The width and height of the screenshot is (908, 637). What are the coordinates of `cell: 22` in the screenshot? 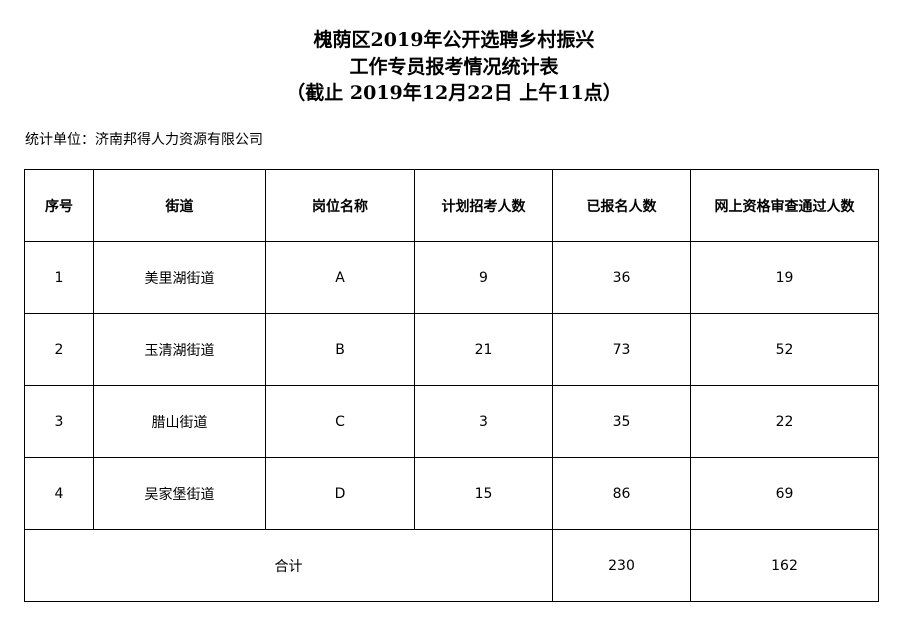 It's located at (784, 421).